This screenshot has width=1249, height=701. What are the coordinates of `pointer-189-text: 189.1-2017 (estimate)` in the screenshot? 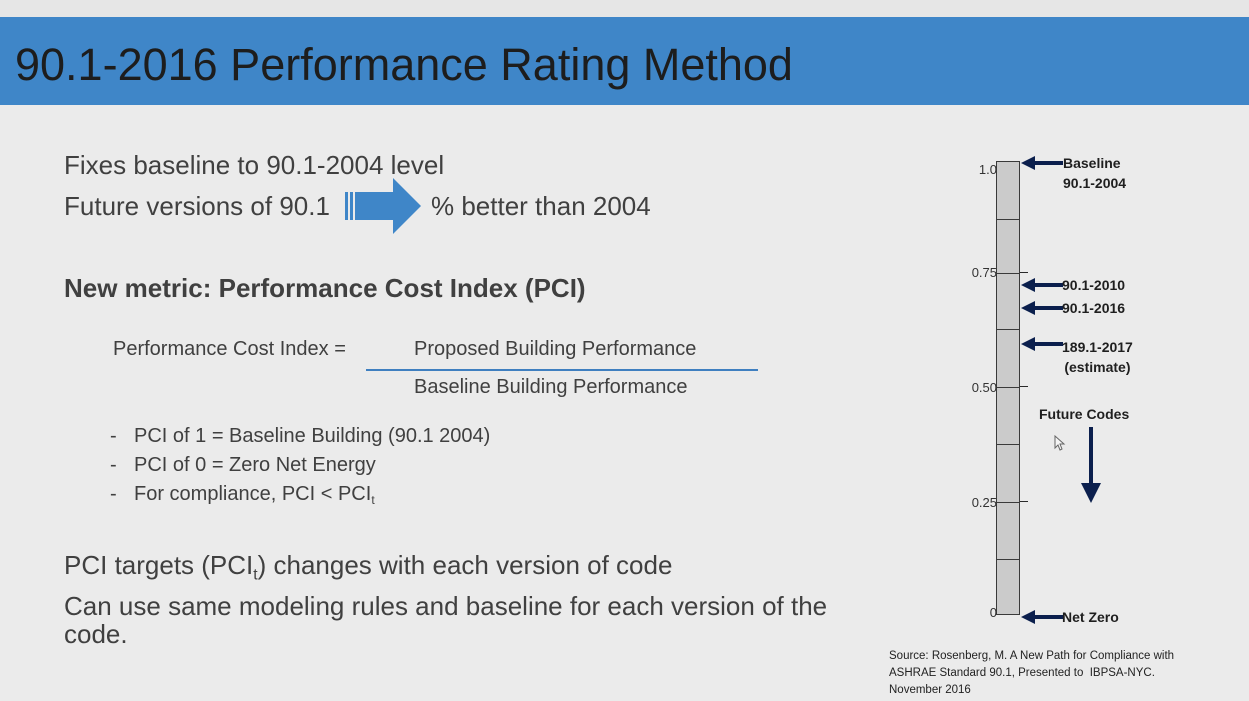 It's located at (1097, 357).